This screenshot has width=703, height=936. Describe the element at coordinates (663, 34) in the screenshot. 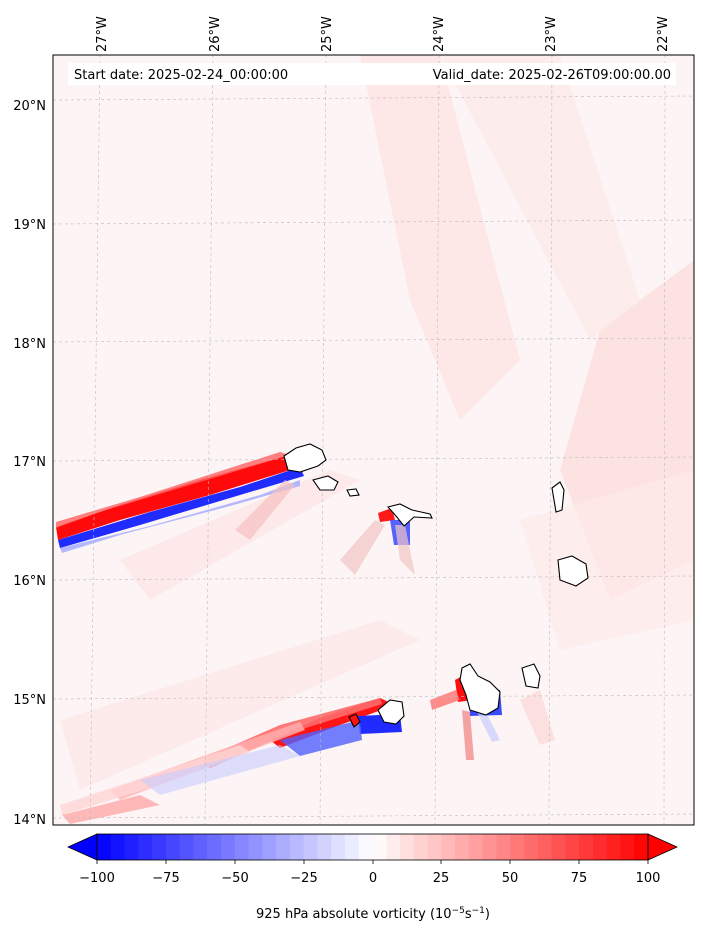

I see `lon-label: 22°W` at that location.